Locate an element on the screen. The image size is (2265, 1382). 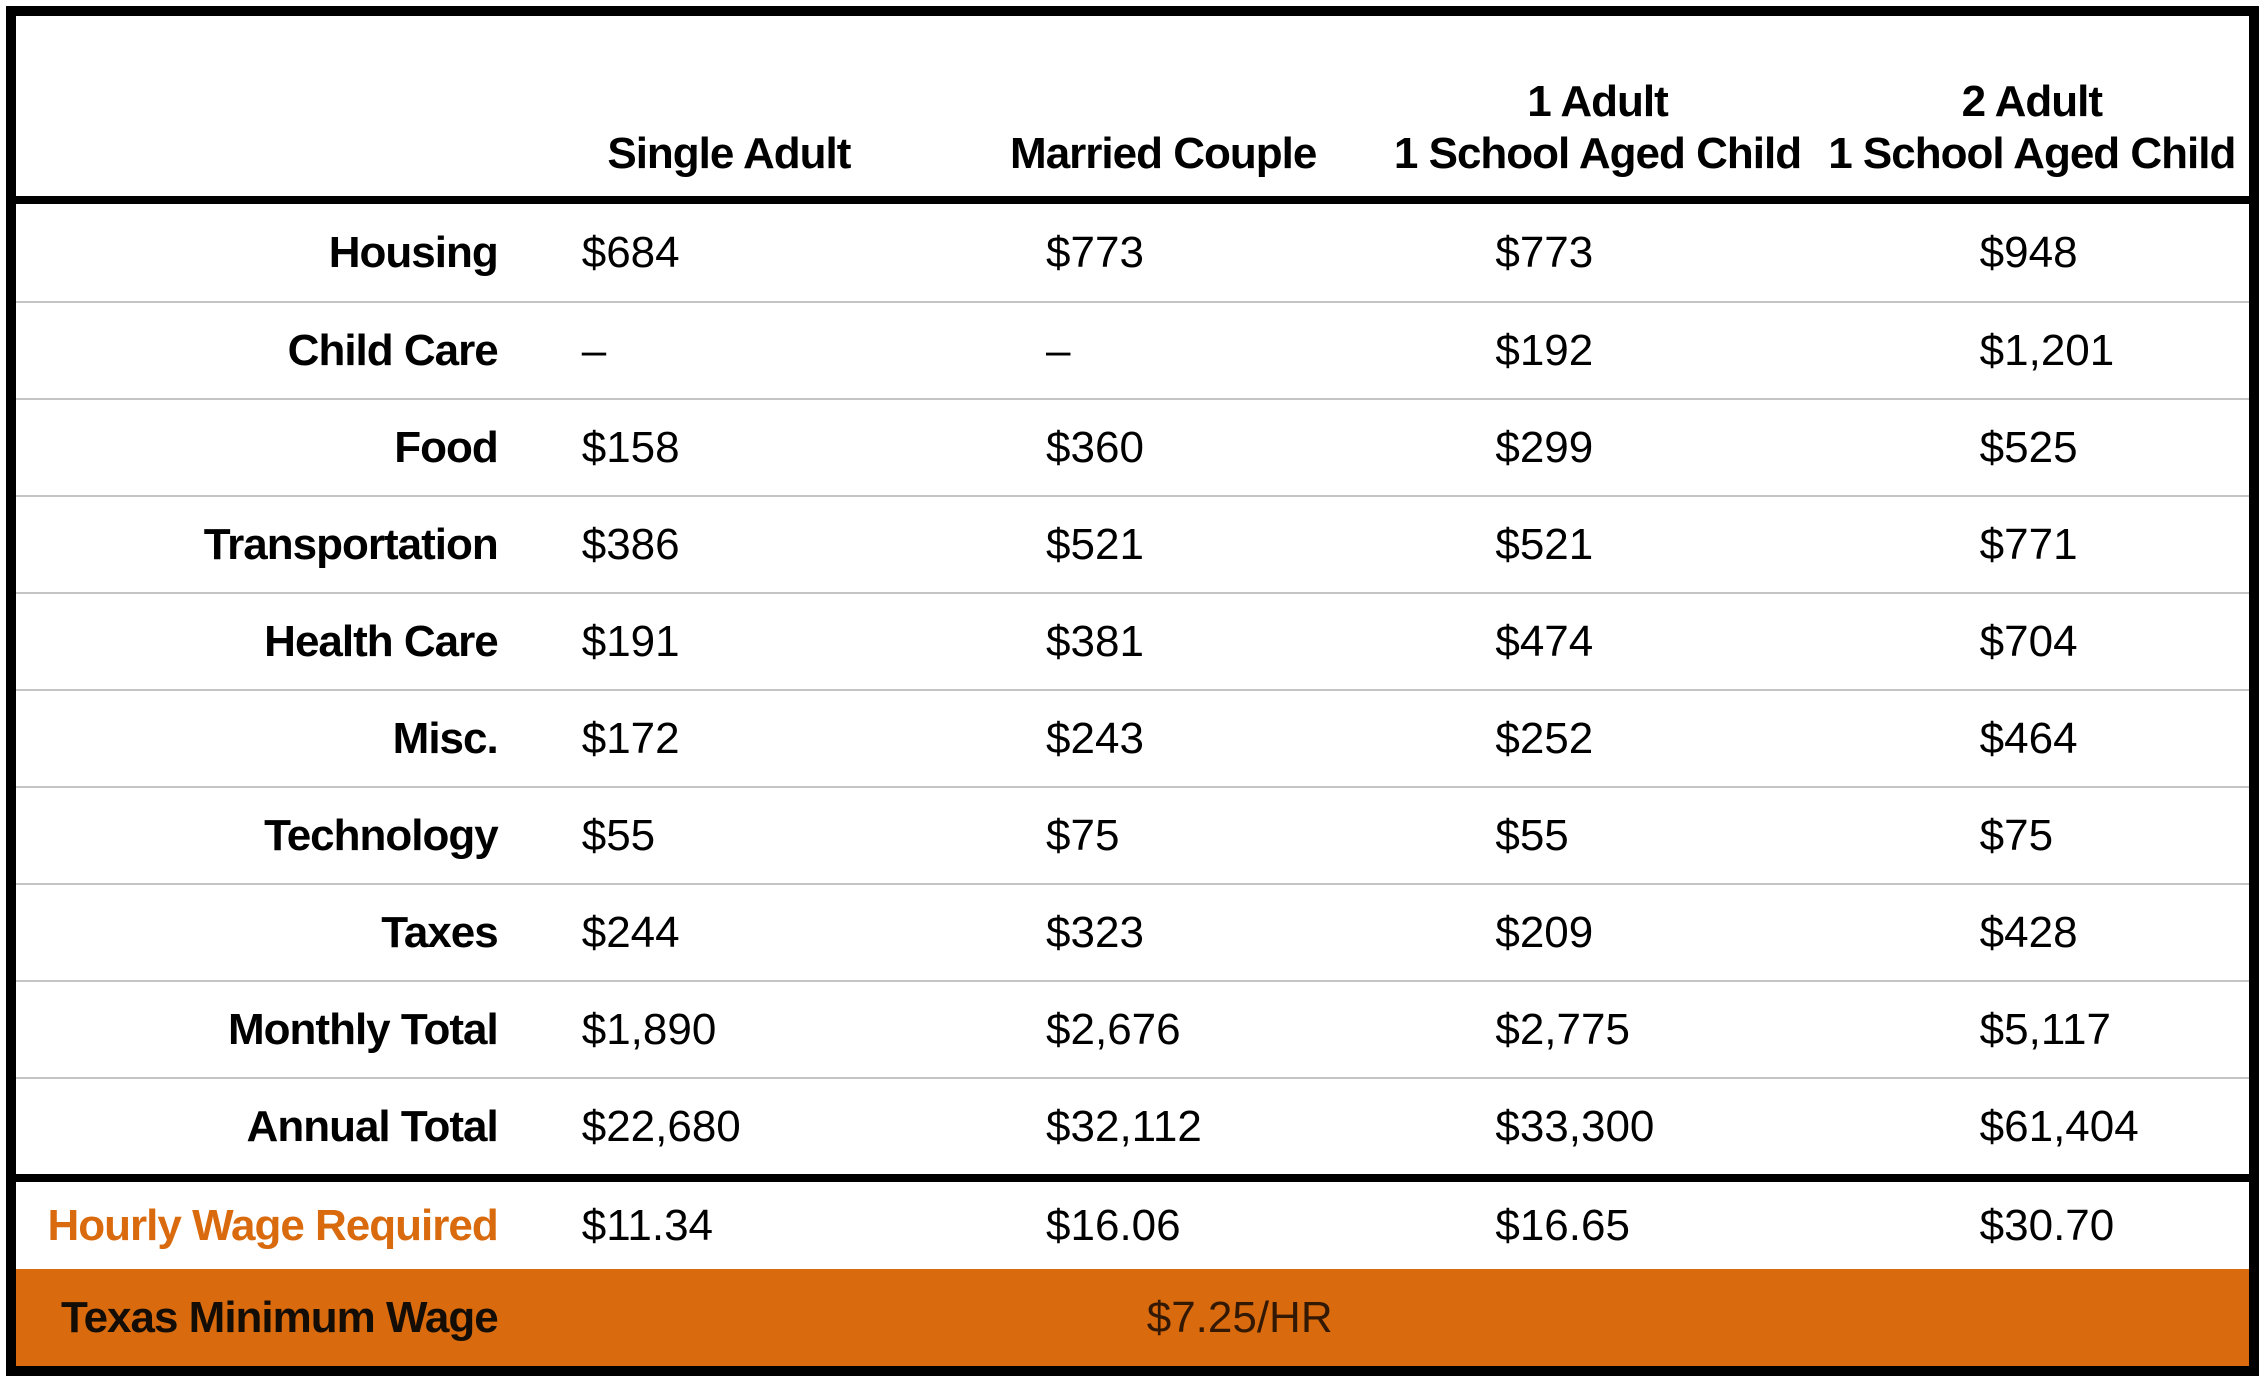
value-cell: $61,404 is located at coordinates (2059, 1126).